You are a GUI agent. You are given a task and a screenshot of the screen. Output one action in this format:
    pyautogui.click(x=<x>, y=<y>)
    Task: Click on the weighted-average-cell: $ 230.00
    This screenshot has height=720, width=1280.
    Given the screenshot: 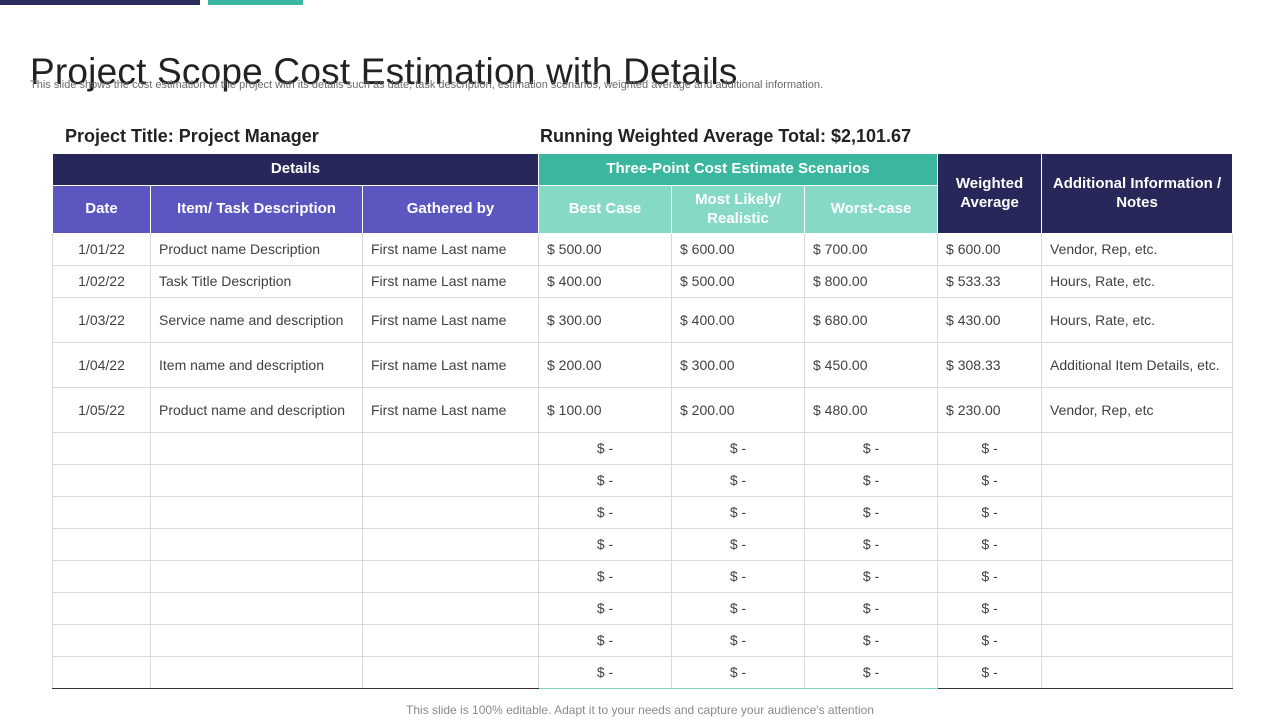 What is the action you would take?
    pyautogui.click(x=990, y=410)
    